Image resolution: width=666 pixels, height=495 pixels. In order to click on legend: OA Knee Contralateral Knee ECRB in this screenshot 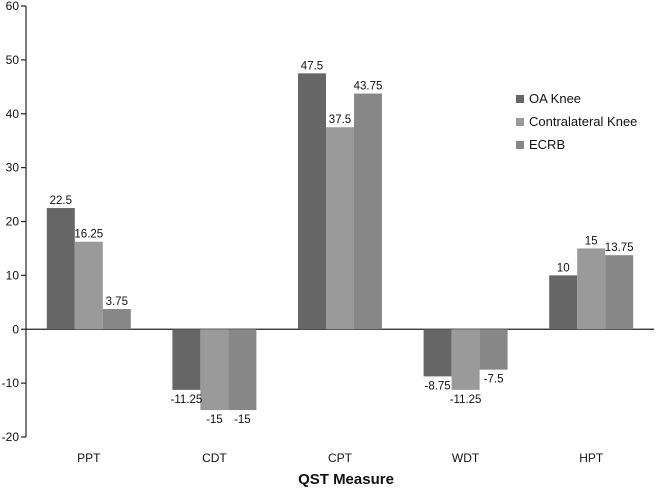, I will do `click(576, 121)`.